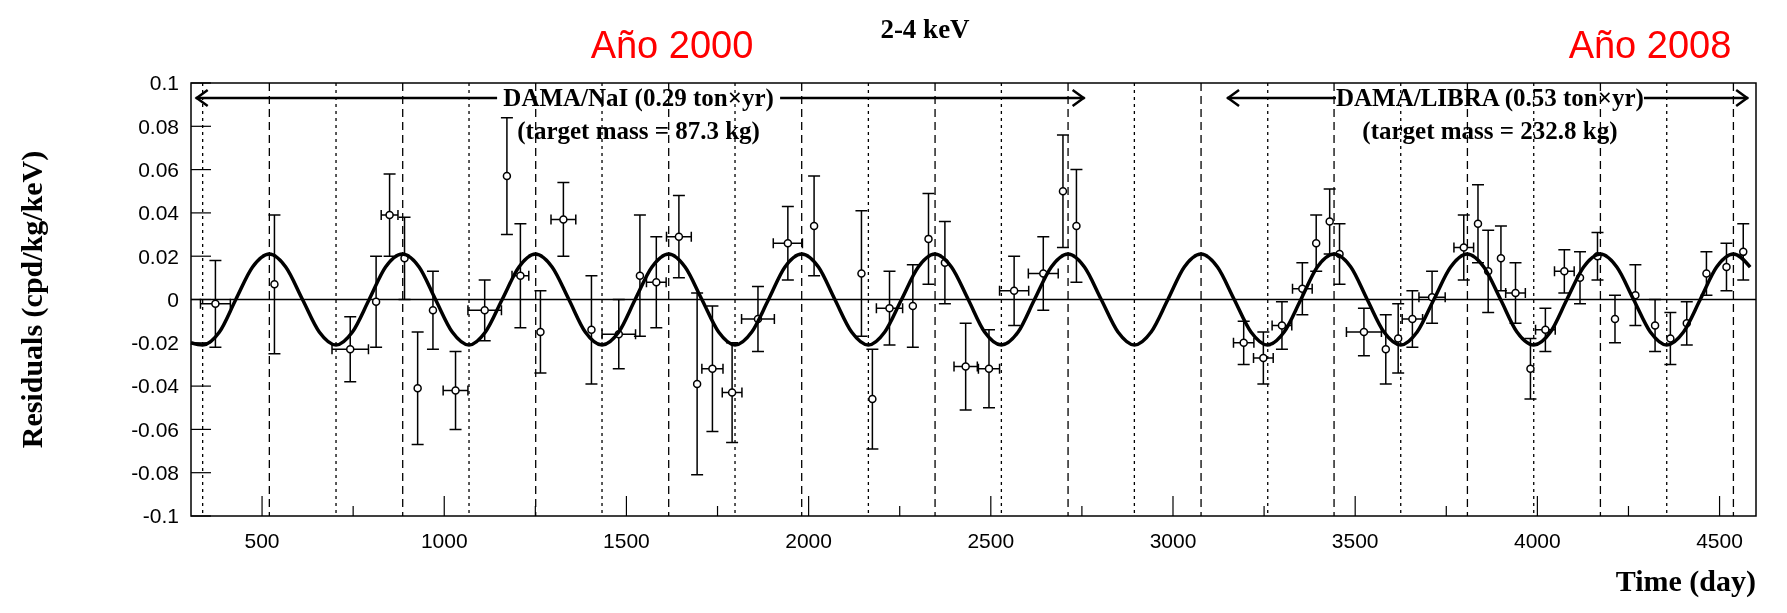 The image size is (1787, 613). I want to click on y-tick-label: -0.1, so click(160, 516).